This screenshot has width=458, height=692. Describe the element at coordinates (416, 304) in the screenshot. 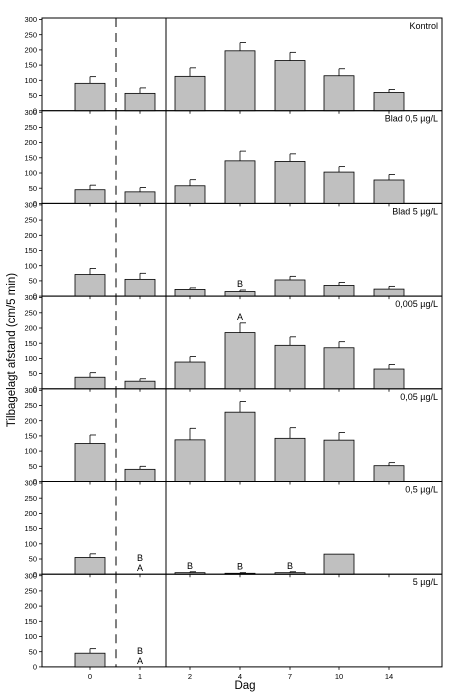

I see `panel-label: 0,005 µg/L` at that location.